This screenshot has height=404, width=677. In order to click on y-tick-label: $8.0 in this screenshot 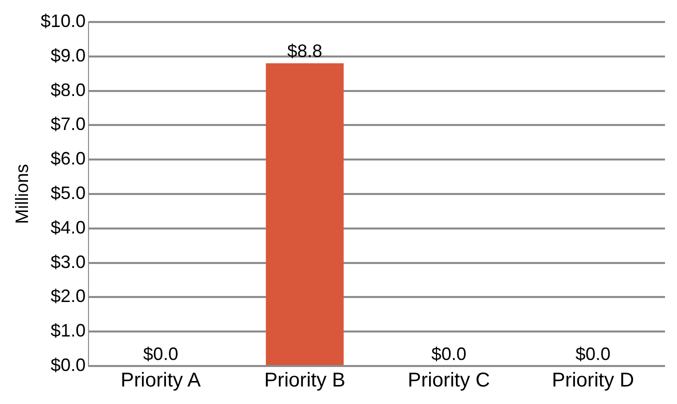, I will do `click(68, 90)`.